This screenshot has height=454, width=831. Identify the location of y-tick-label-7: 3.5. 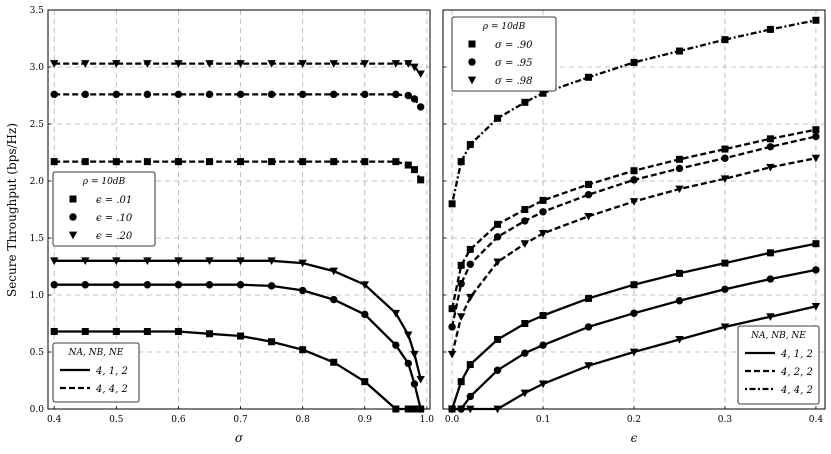
(37, 11).